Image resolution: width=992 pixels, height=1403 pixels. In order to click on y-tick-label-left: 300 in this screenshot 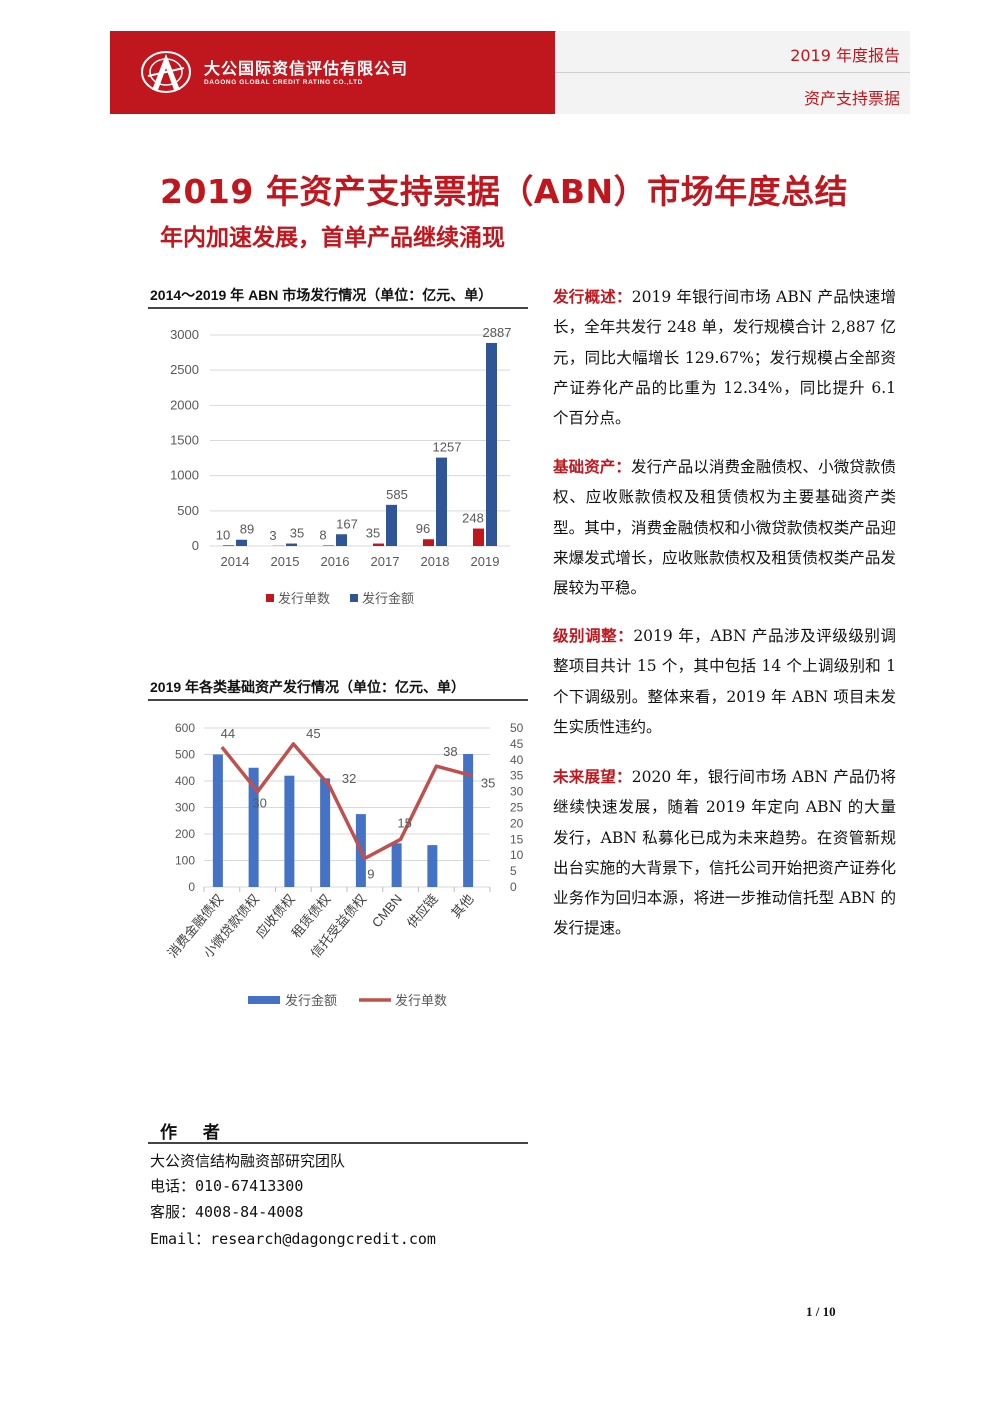, I will do `click(185, 808)`.